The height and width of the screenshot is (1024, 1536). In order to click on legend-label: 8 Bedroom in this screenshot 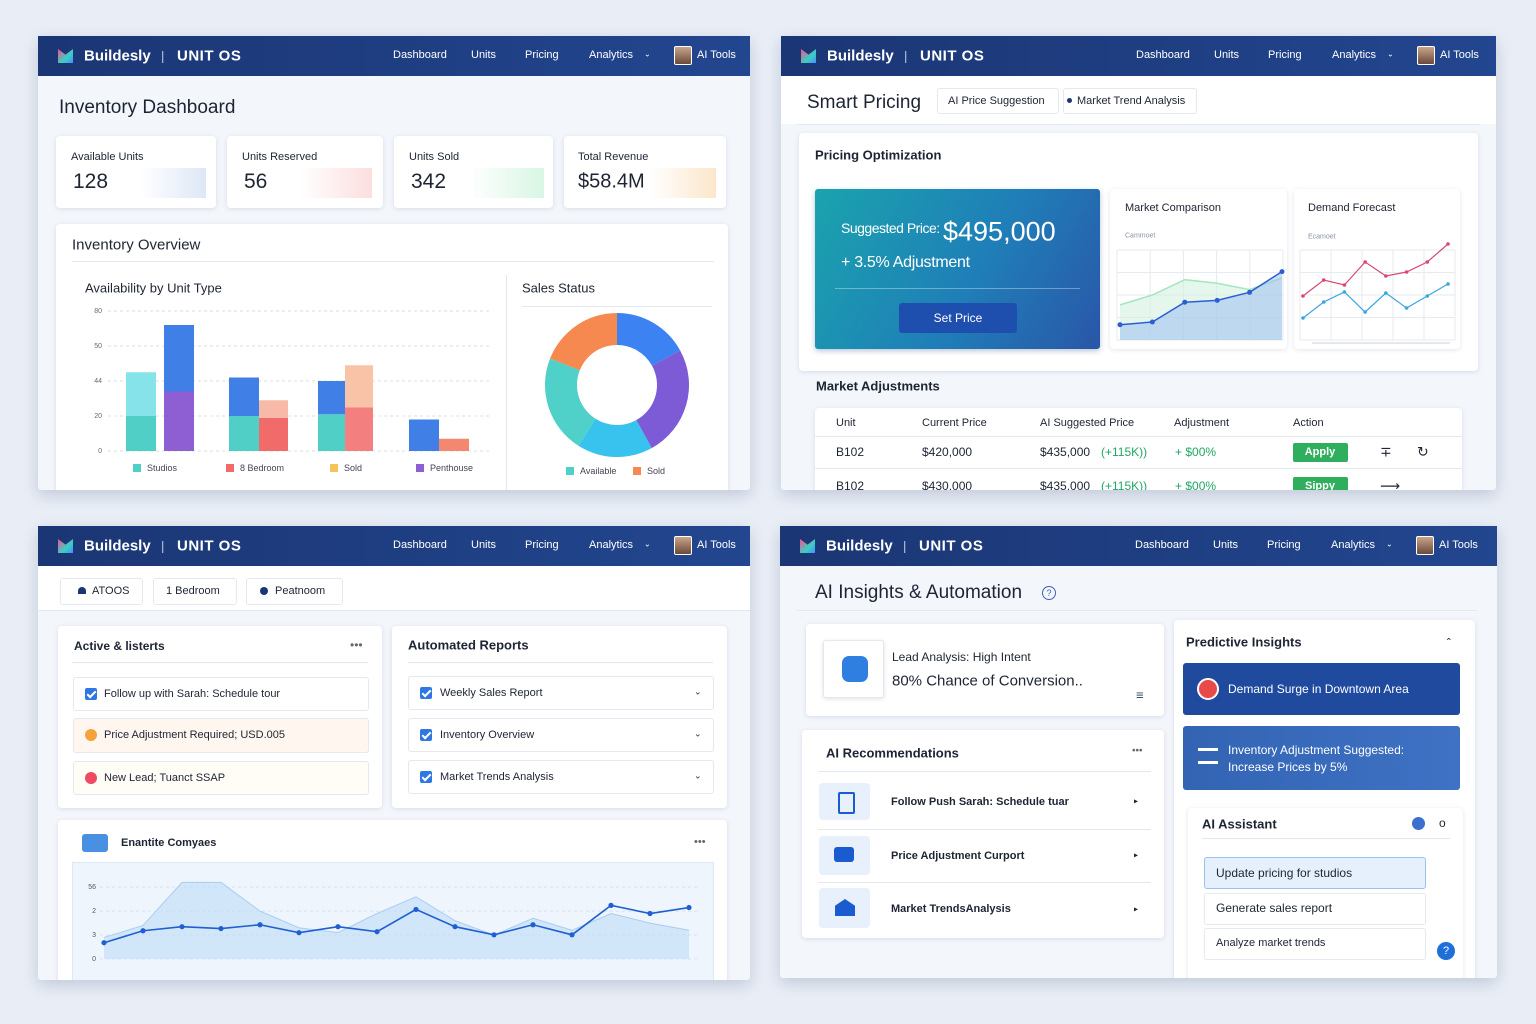, I will do `click(262, 468)`.